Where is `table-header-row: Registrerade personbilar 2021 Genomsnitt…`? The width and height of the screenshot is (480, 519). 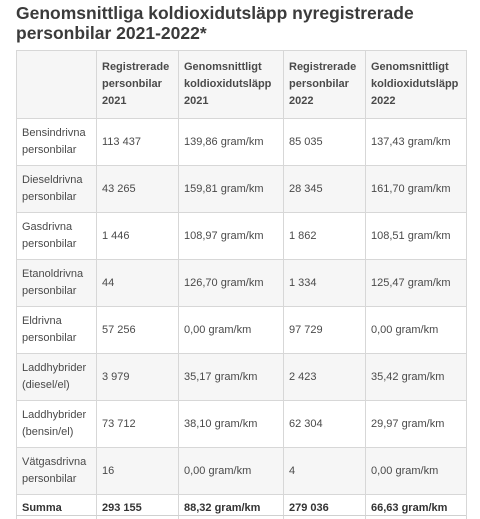 table-header-row: Registrerade personbilar 2021 Genomsnitt… is located at coordinates (241, 84).